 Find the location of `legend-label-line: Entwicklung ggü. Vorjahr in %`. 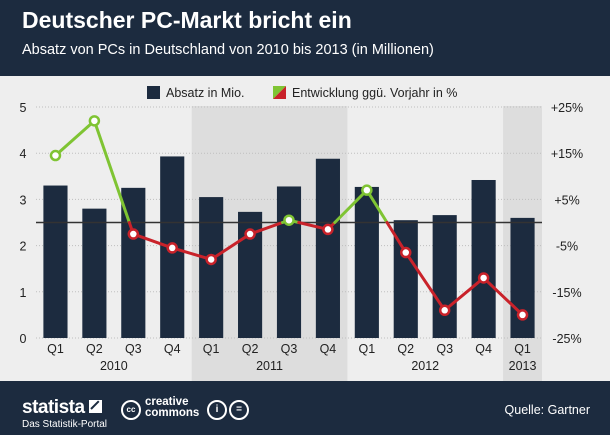

legend-label-line: Entwicklung ggü. Vorjahr in % is located at coordinates (374, 93).